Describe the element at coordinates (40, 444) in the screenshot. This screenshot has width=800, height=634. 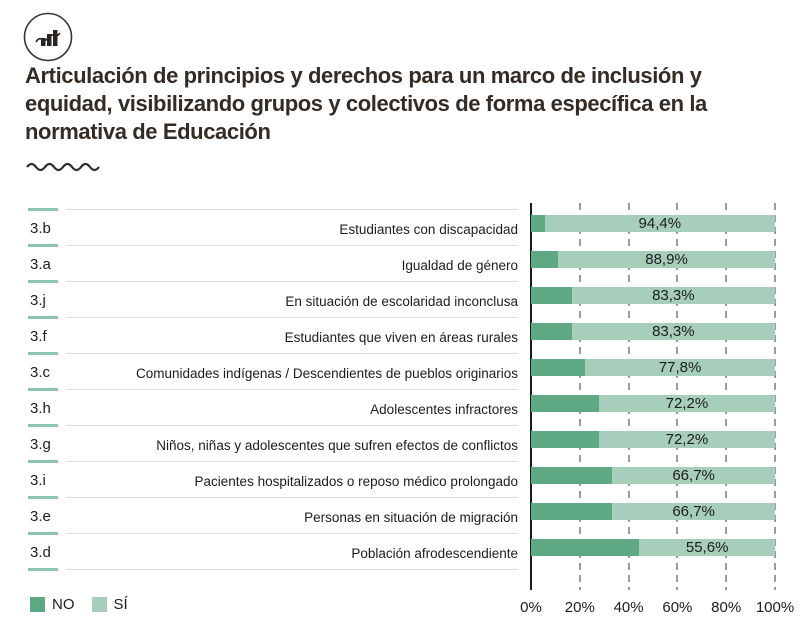
I see `row-code-3.g: 3.g` at that location.